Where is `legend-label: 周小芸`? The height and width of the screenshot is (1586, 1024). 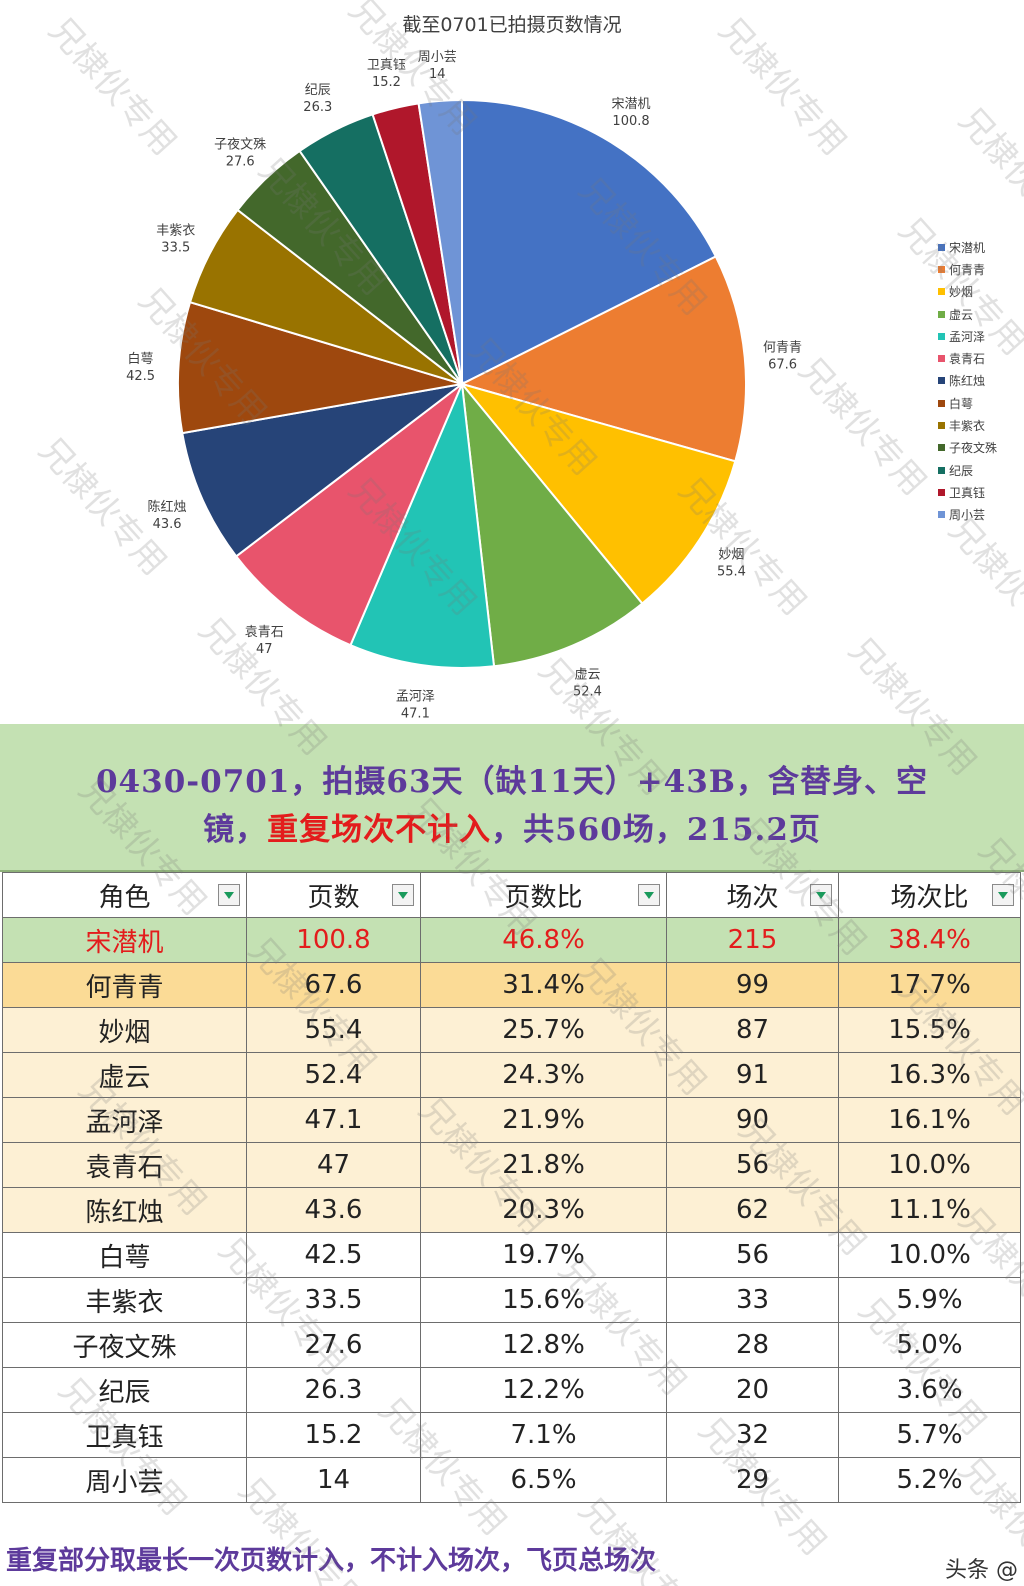
legend-label: 周小芸 is located at coordinates (967, 515).